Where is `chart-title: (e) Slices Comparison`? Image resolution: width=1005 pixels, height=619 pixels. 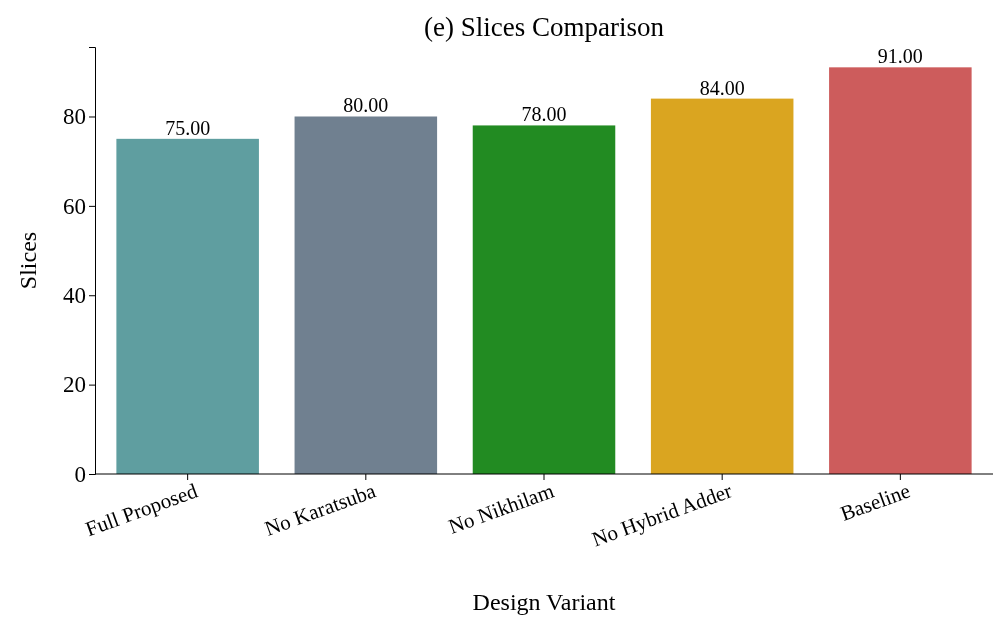
chart-title: (e) Slices Comparison is located at coordinates (544, 27).